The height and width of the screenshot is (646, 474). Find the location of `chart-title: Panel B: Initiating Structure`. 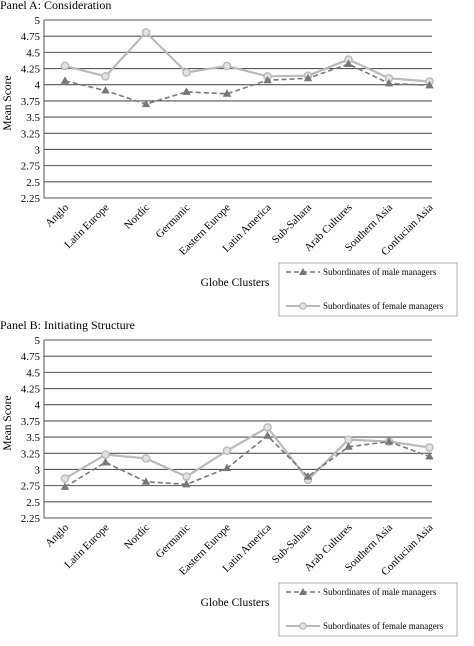

chart-title: Panel B: Initiating Structure is located at coordinates (67, 325).